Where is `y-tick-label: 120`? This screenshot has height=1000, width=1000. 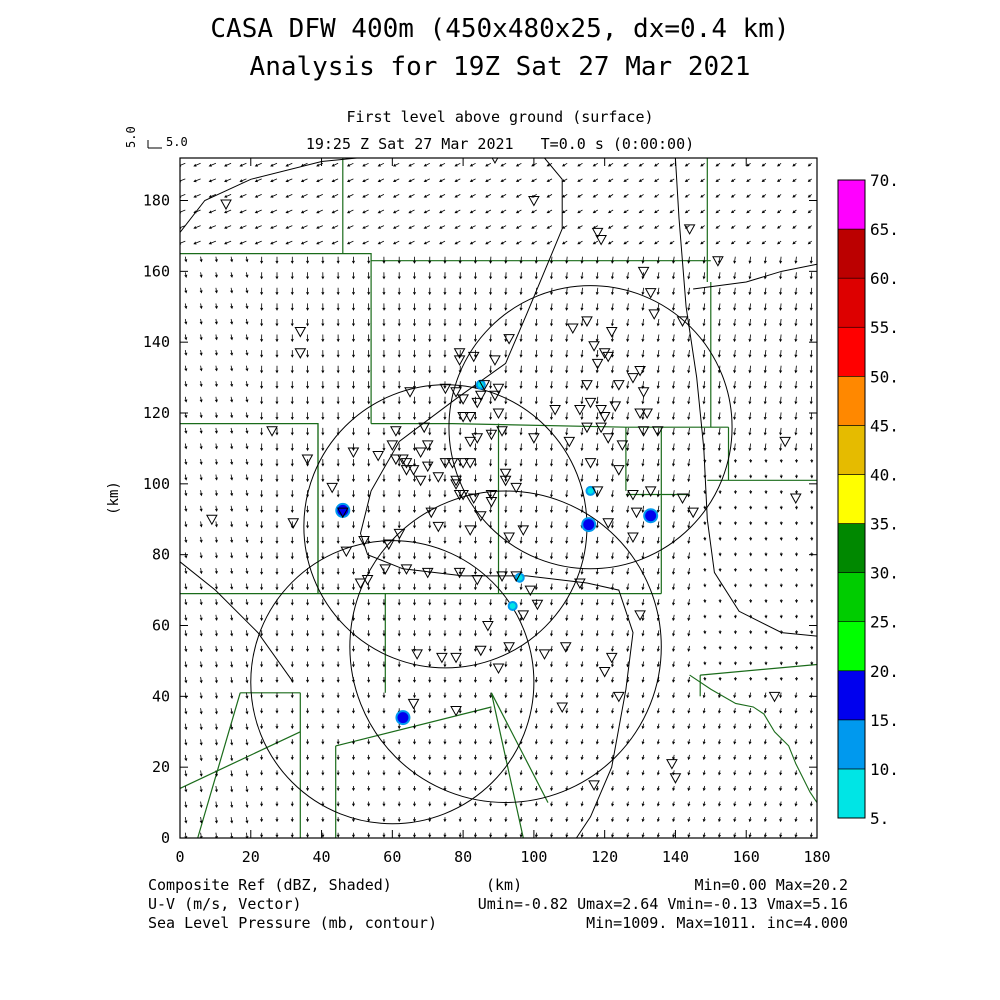
y-tick-label: 120 is located at coordinates (156, 413).